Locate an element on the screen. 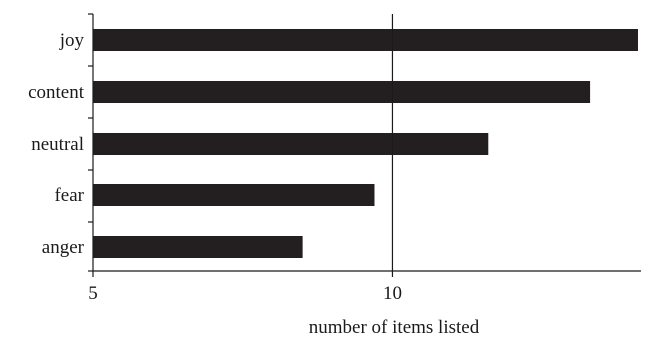 The width and height of the screenshot is (645, 341). x-axis-label: number of items listed is located at coordinates (394, 327).